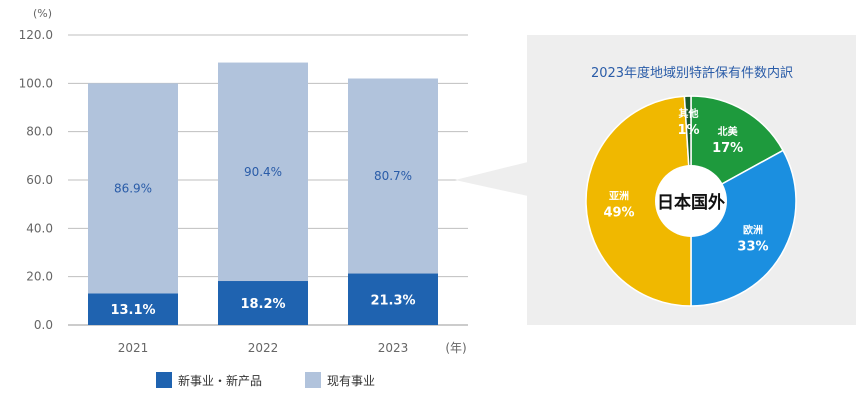  I want to click on bar-data-label: 21.3%, so click(392, 300).